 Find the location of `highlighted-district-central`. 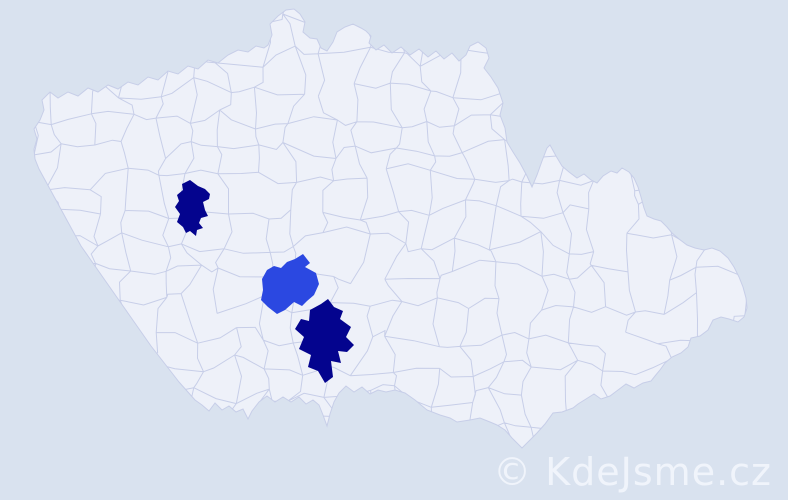

highlighted-district-central is located at coordinates (290, 284).